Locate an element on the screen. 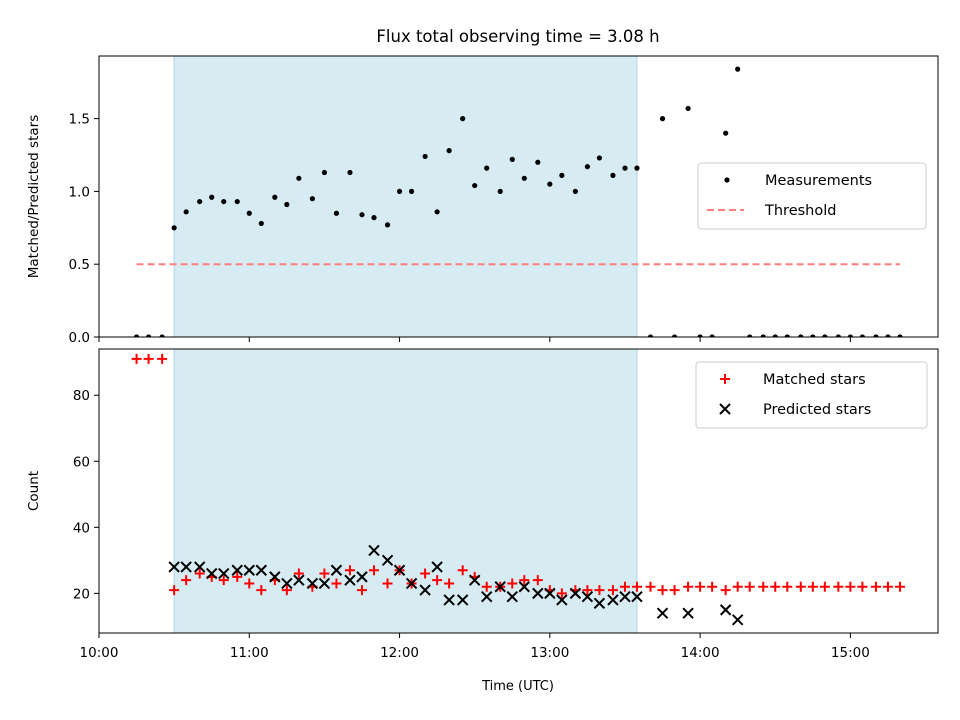 The image size is (960, 720). legend-entry: Matched stars is located at coordinates (793, 380).